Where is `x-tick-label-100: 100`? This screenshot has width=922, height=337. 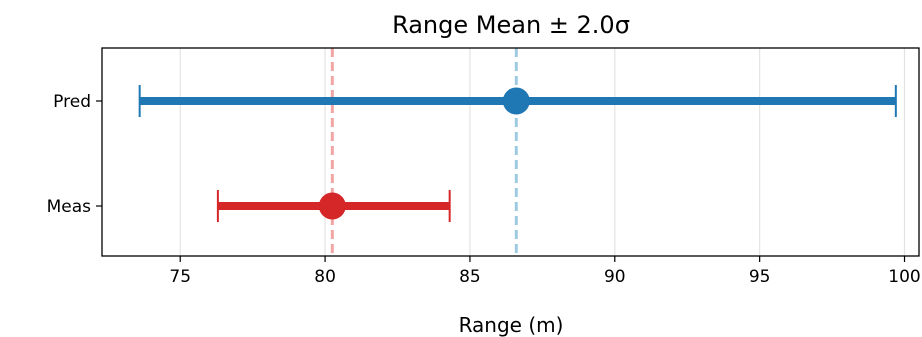 x-tick-label-100: 100 is located at coordinates (904, 277).